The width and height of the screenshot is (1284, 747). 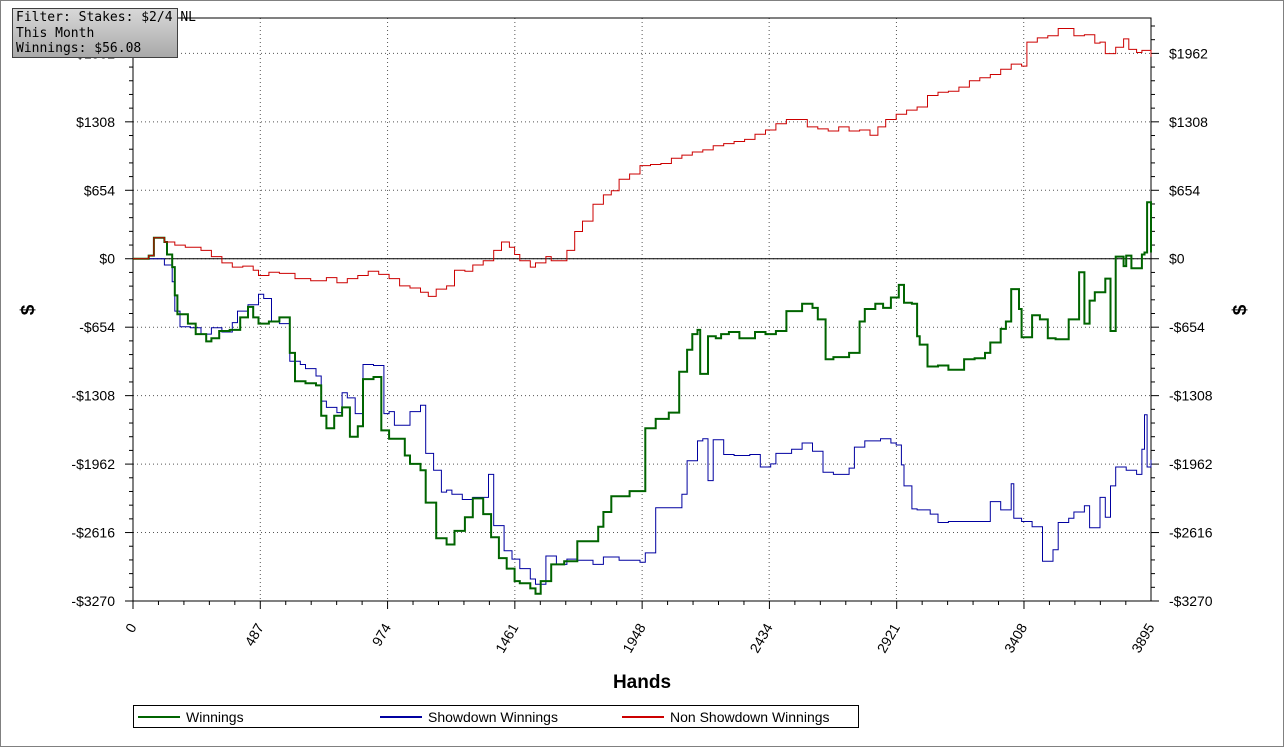 What do you see at coordinates (1191, 396) in the screenshot?
I see `y-tick-label-right: -$1308` at bounding box center [1191, 396].